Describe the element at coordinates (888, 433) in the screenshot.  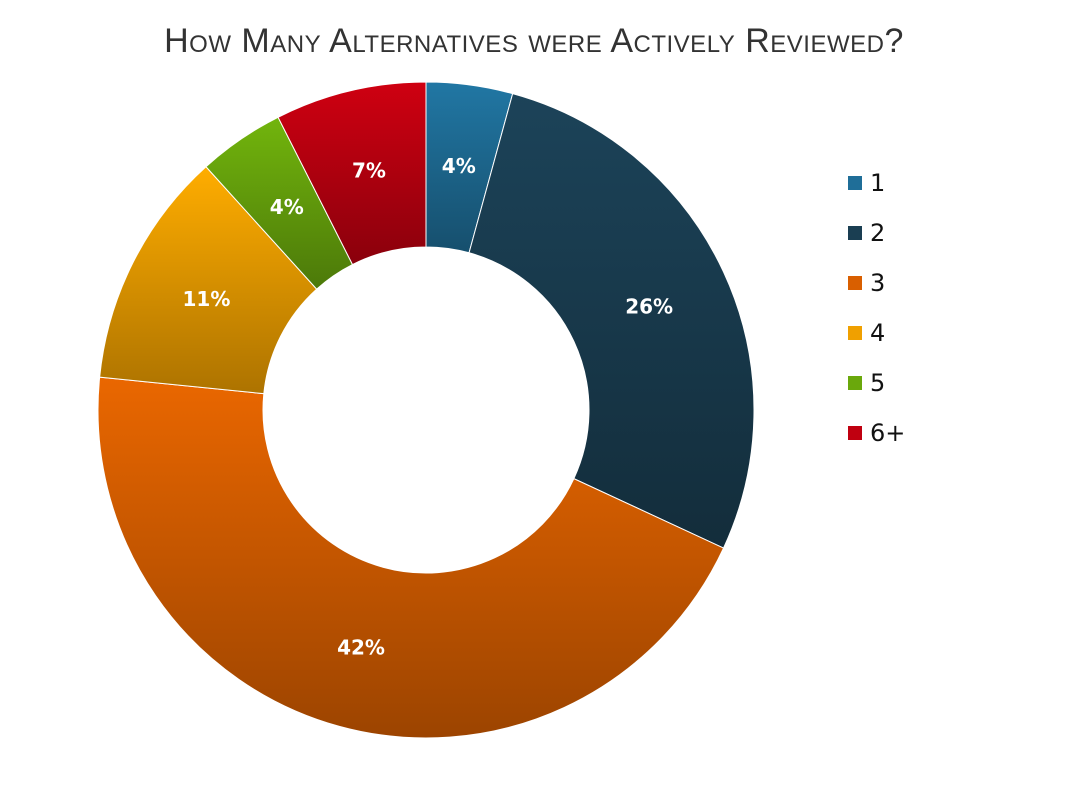
I see `legend-label: 6+` at that location.